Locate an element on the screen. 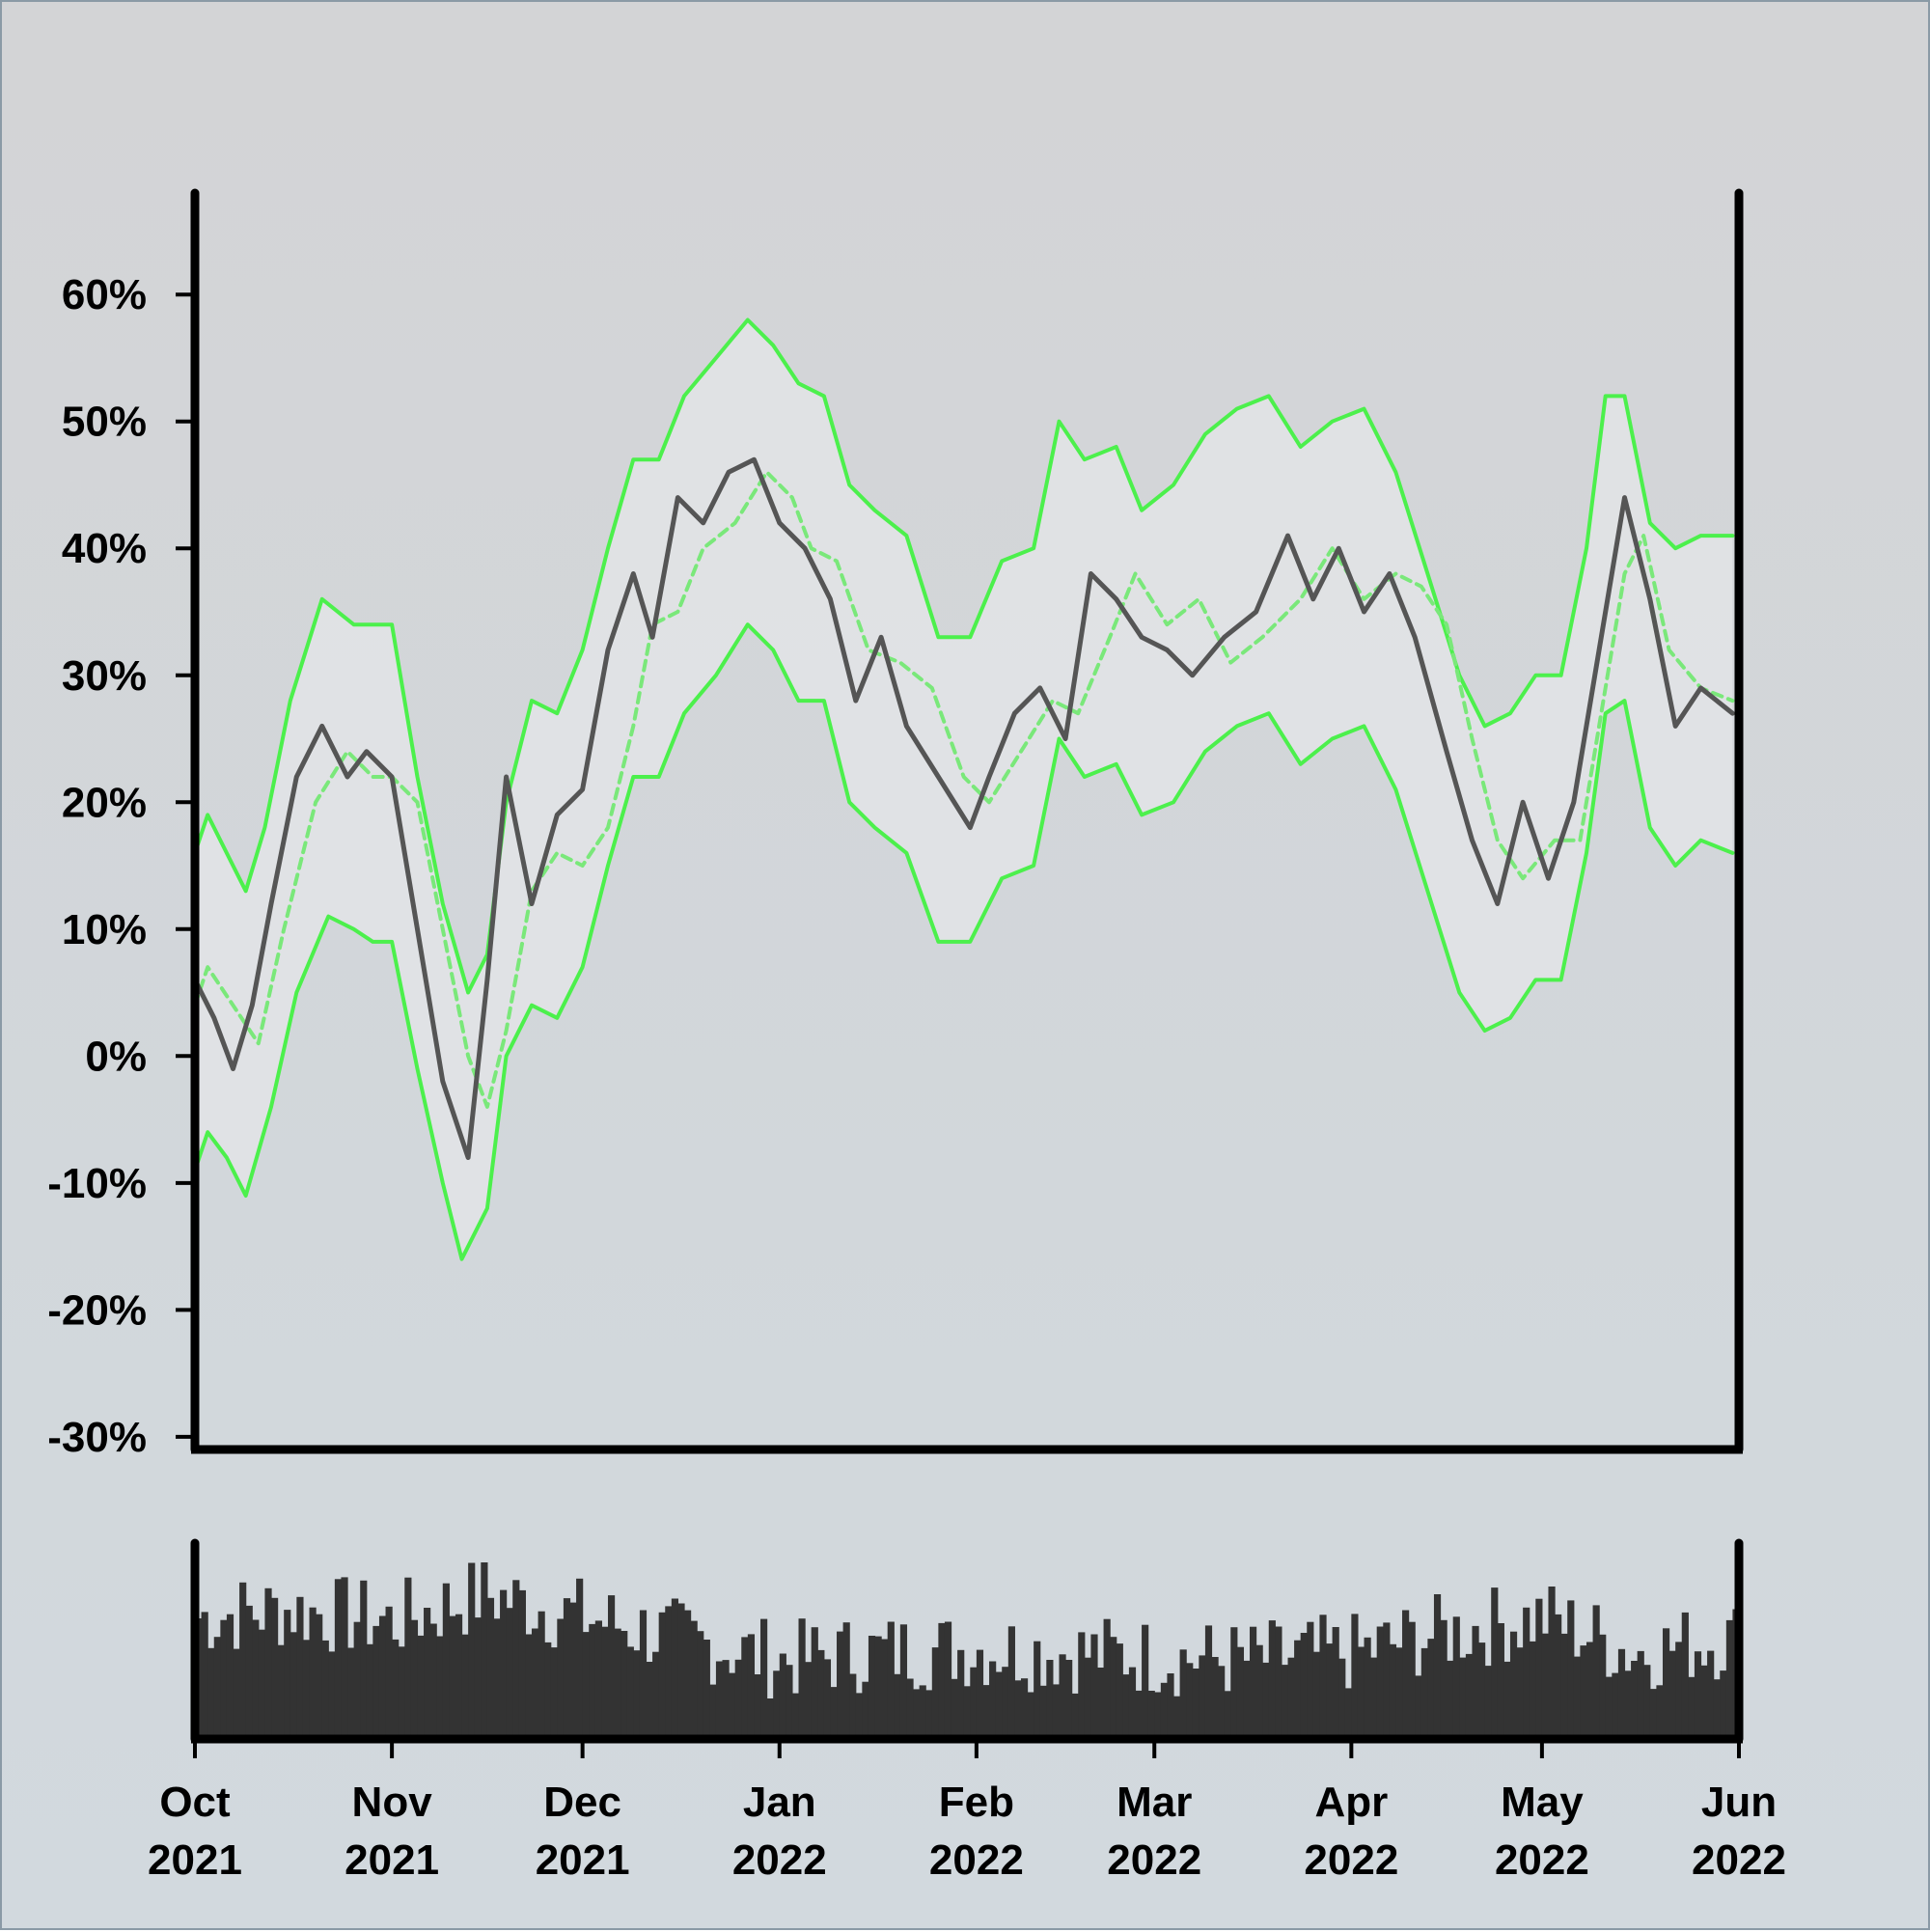 Image resolution: width=1930 pixels, height=1932 pixels. x-tick-month-label: Feb is located at coordinates (976, 1802).